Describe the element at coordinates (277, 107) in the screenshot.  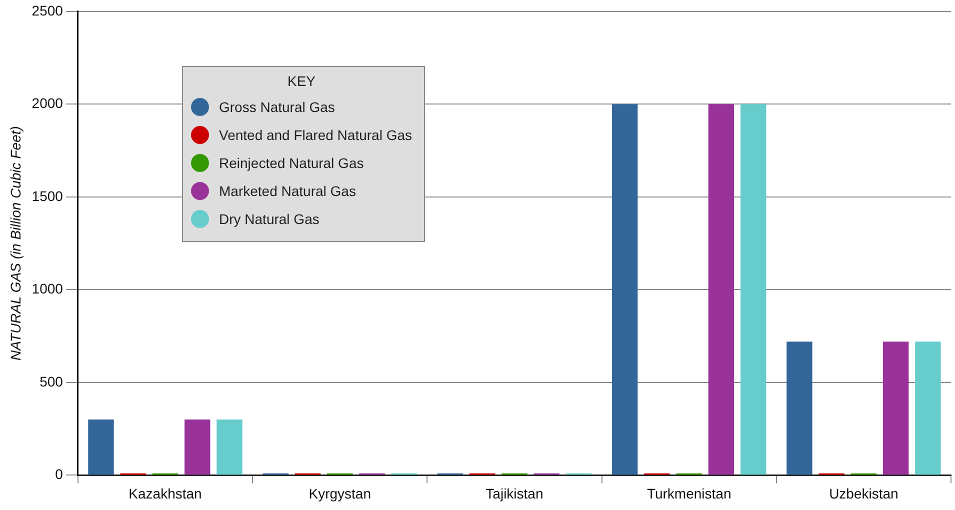
I see `legend-label: Gross Natural Gas` at that location.